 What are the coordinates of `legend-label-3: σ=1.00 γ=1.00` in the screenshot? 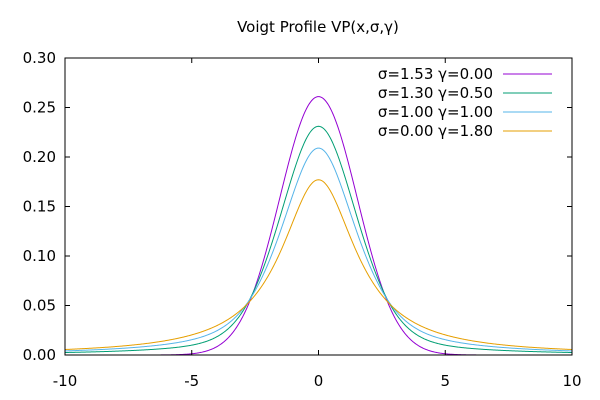 It's located at (435, 112).